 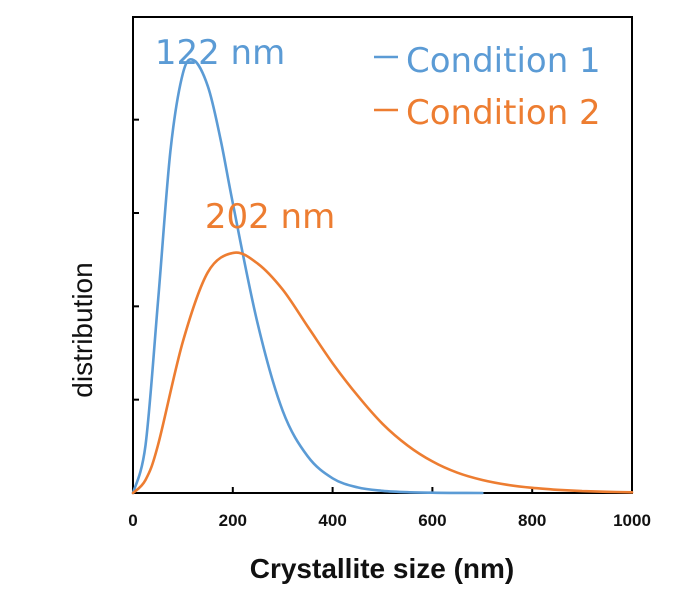 What do you see at coordinates (332, 520) in the screenshot?
I see `x-tick-label: 400` at bounding box center [332, 520].